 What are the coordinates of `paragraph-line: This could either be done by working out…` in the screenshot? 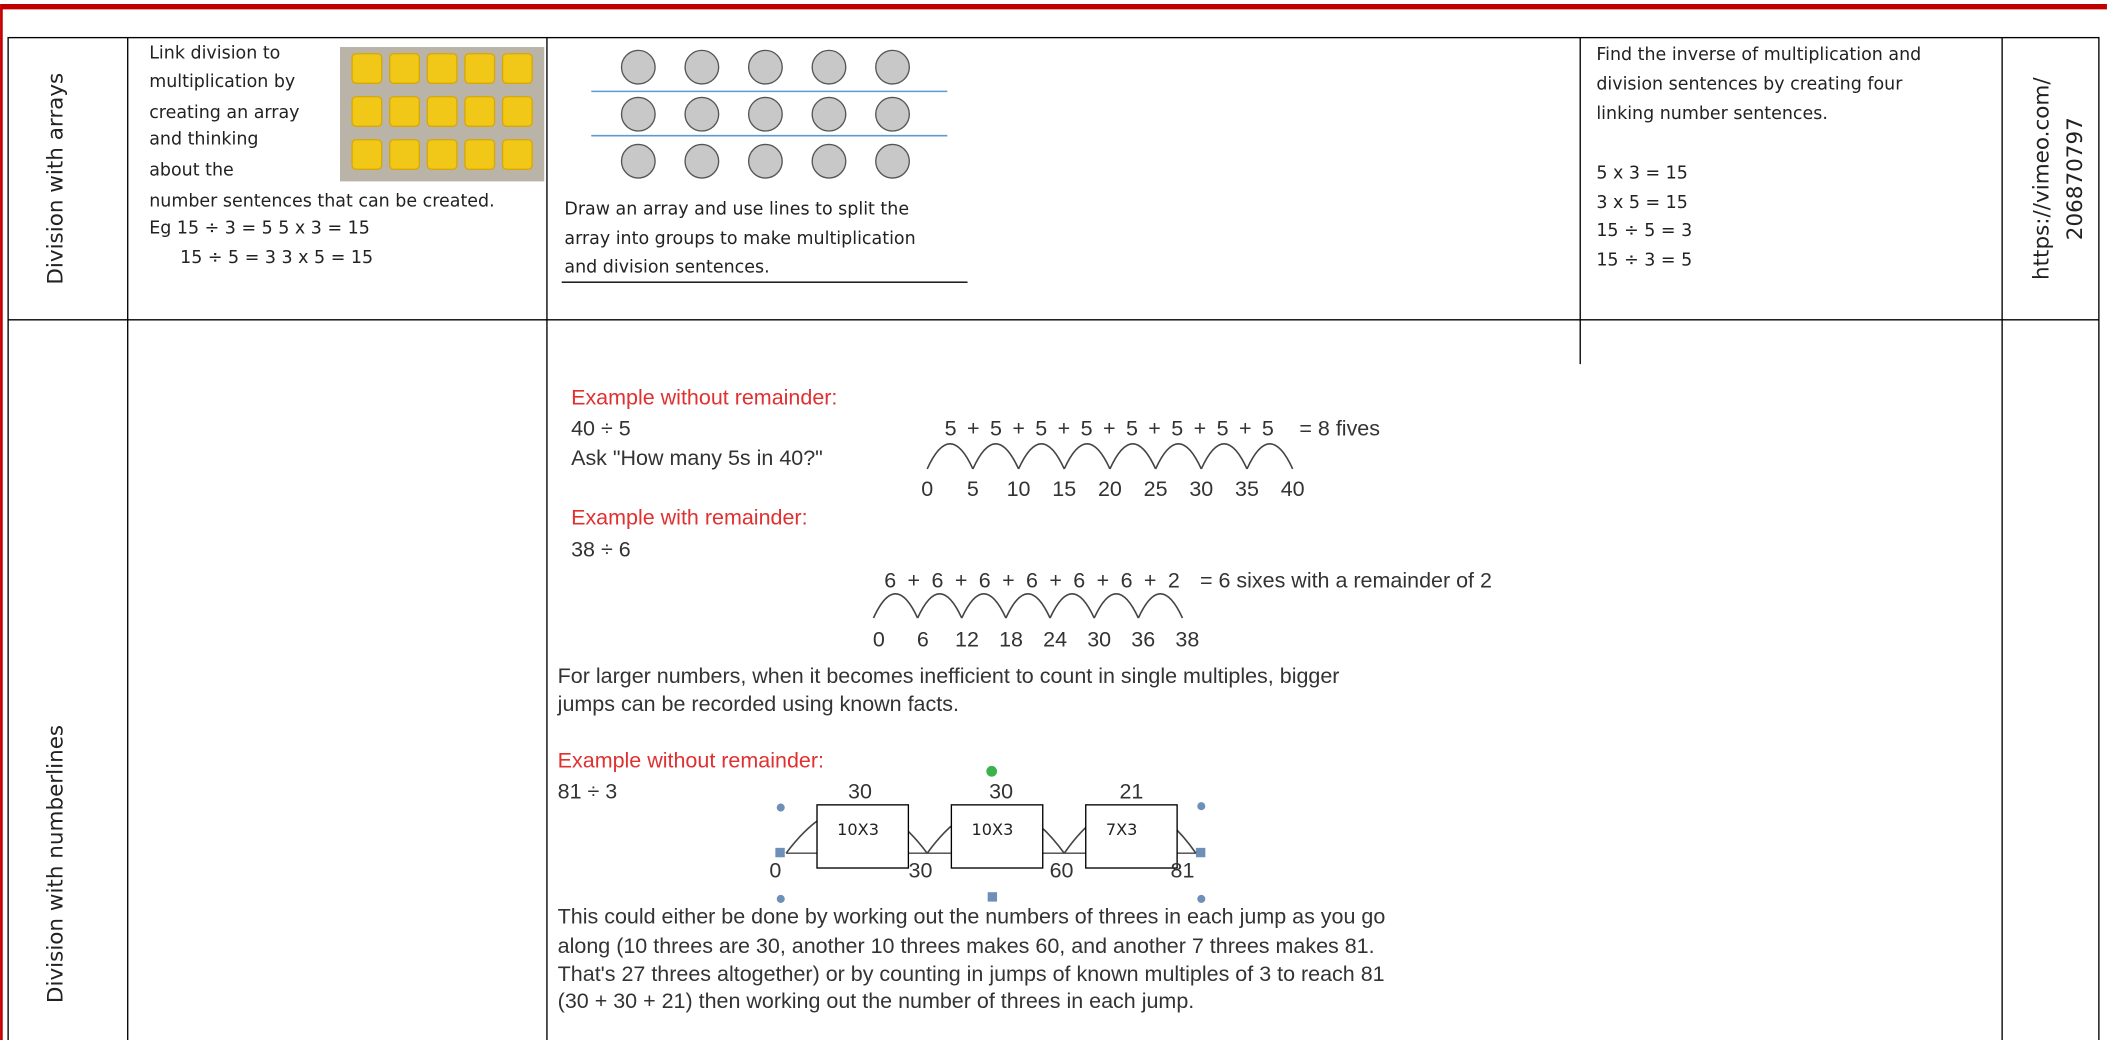 It's located at (972, 916).